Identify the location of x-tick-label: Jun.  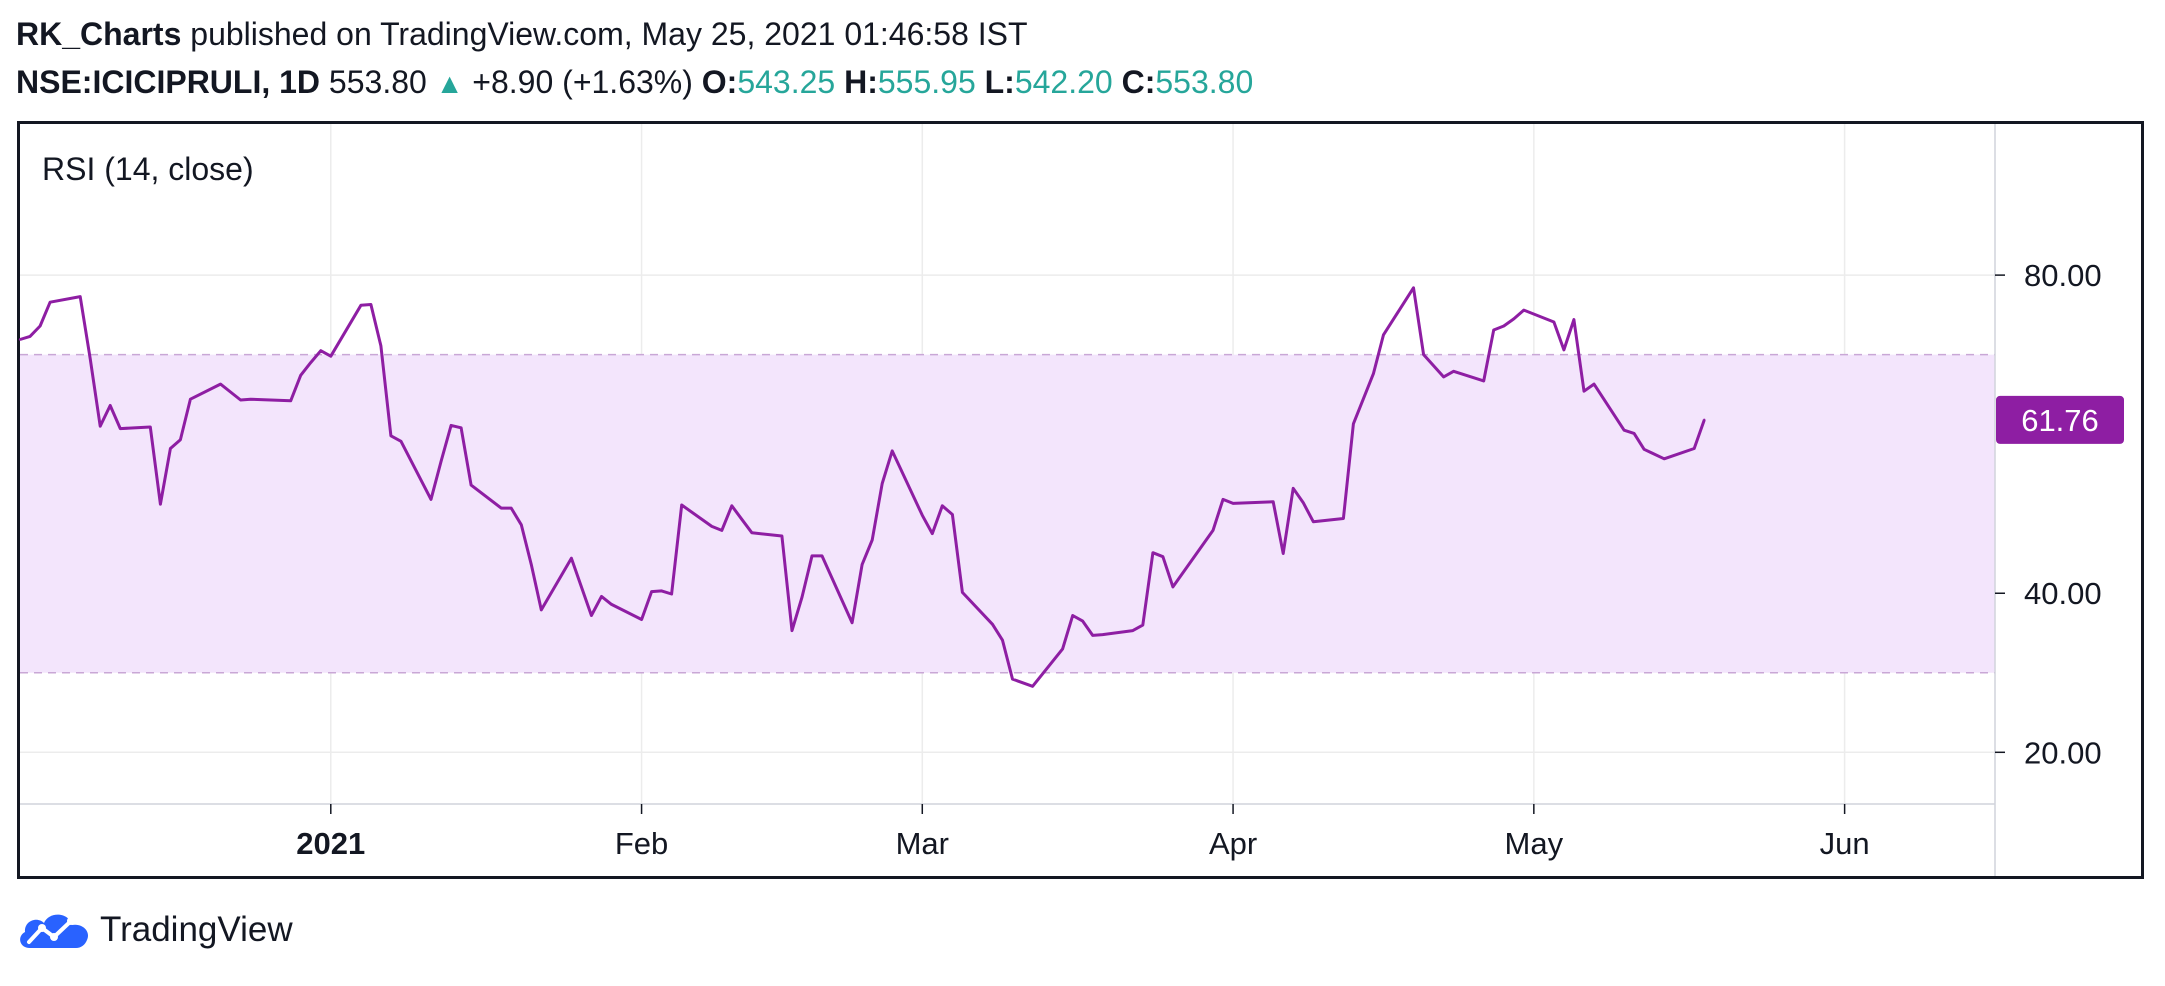
(1845, 843).